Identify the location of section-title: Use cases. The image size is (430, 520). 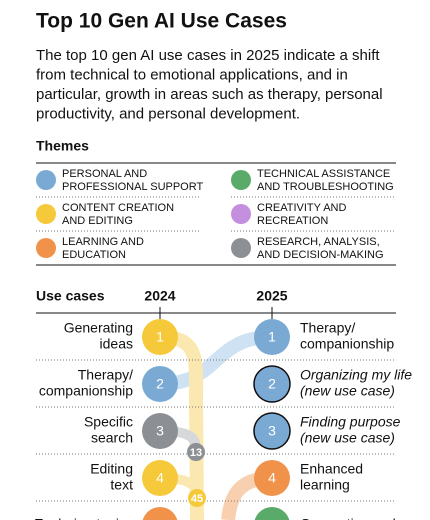
(70, 296).